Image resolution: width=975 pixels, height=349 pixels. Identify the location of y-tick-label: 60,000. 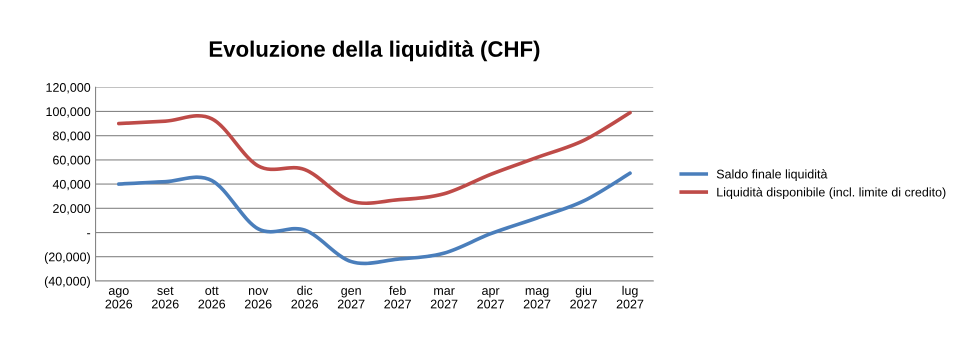
(71, 161).